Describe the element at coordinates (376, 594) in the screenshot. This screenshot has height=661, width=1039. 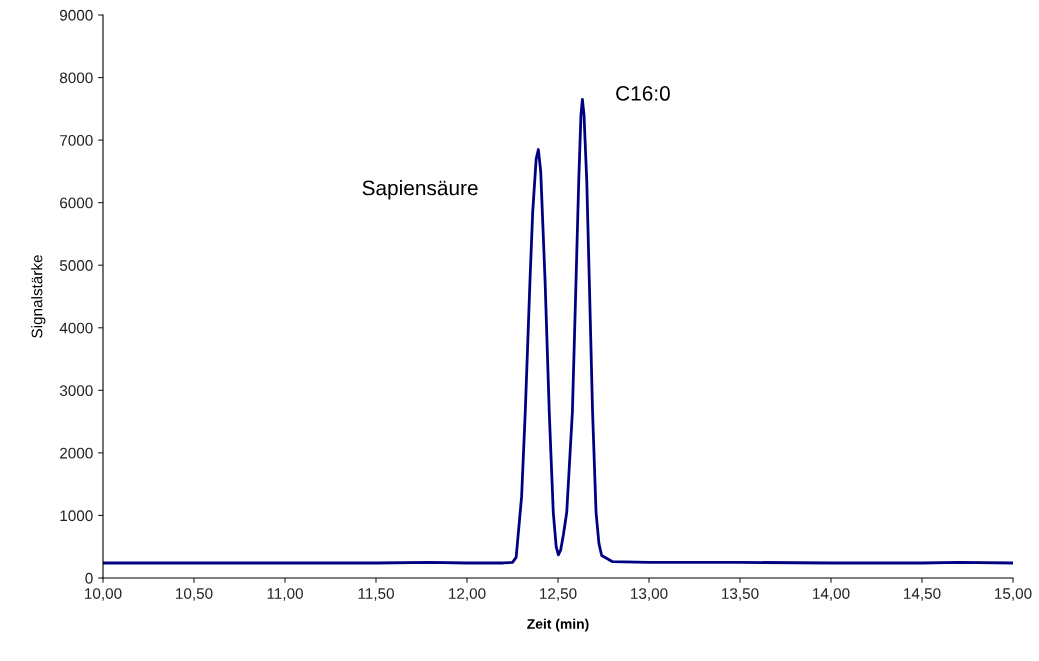
I see `x-tick-label: 11,50` at that location.